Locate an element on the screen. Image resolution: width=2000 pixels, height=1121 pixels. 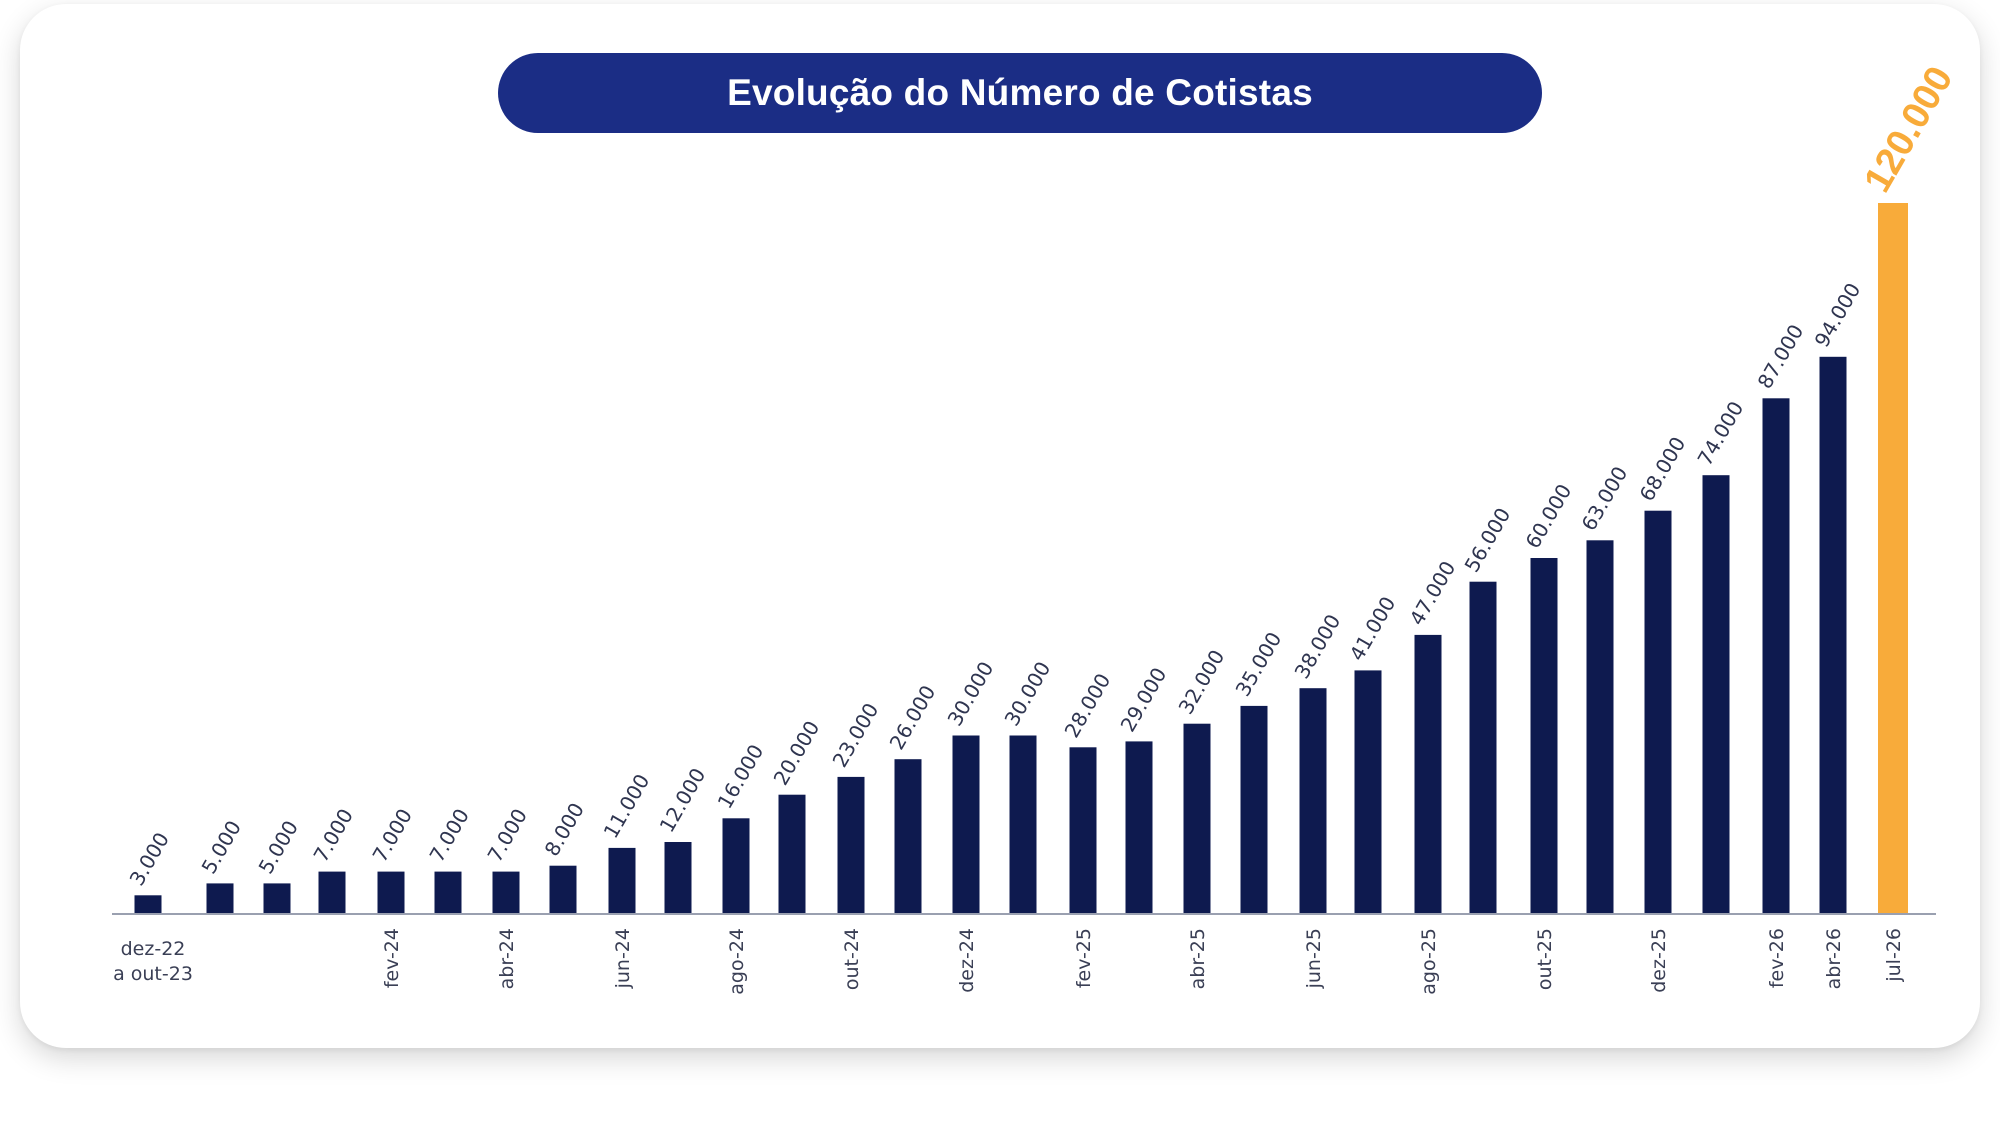
value-label: 23.000 is located at coordinates (856, 735).